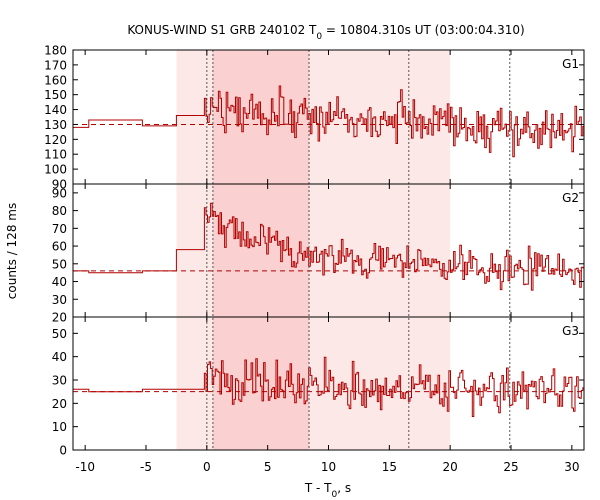 Image resolution: width=600 pixels, height=500 pixels. I want to click on y-tick-label-g2-60: 60, so click(59, 247).